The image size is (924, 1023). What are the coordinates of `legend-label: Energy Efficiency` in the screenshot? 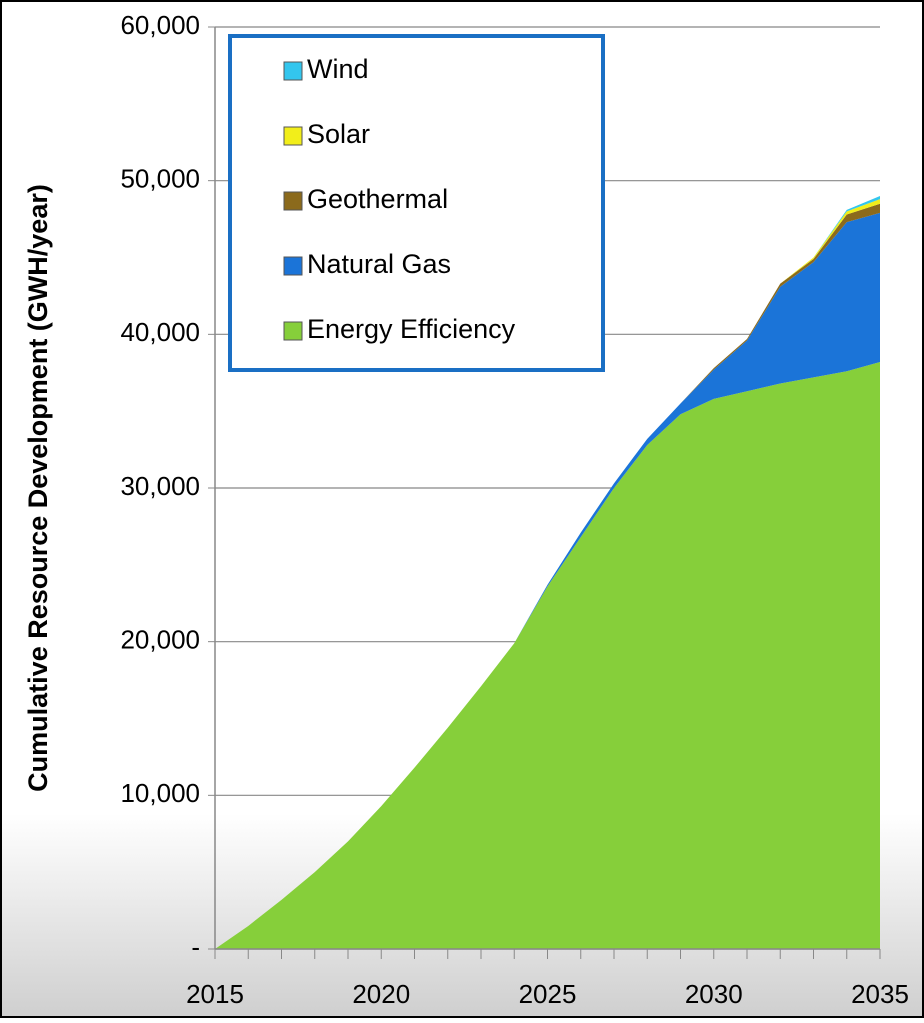 It's located at (411, 329).